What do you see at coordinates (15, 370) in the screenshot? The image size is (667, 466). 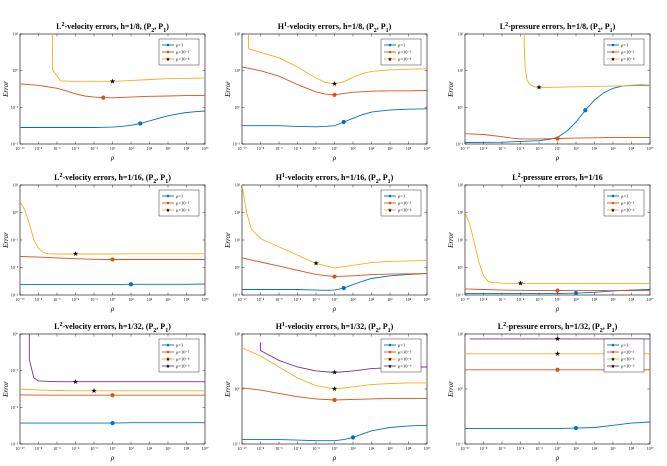 I see `y-tick-label: 10⁻¹` at bounding box center [15, 370].